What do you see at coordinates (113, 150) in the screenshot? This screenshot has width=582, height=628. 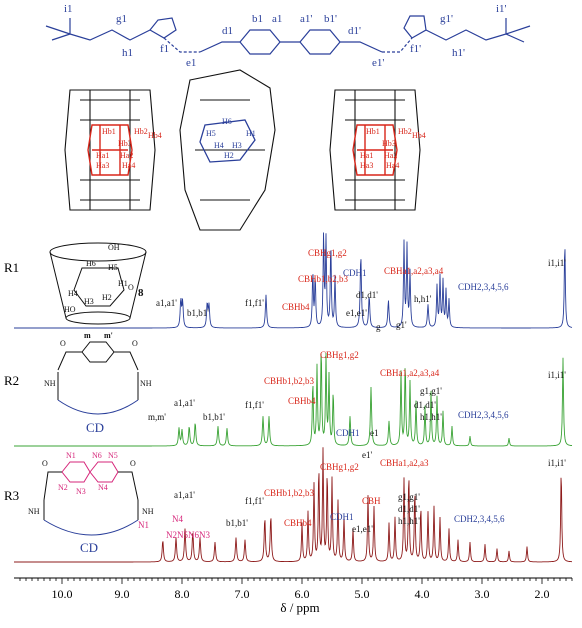 I see `cb-left-structure: Hb1 Hb2 Hb3 Hb4 Ha1 Ha2 Ha3 Ha4` at bounding box center [113, 150].